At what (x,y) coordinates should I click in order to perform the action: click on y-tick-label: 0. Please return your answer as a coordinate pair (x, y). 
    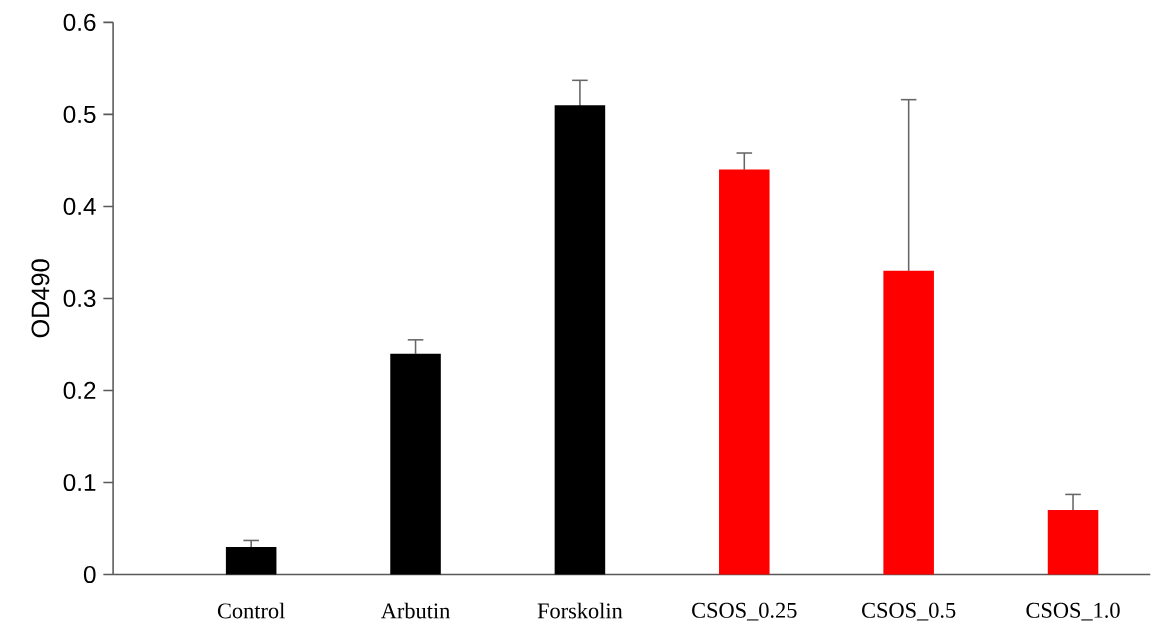
    Looking at the image, I should click on (89, 574).